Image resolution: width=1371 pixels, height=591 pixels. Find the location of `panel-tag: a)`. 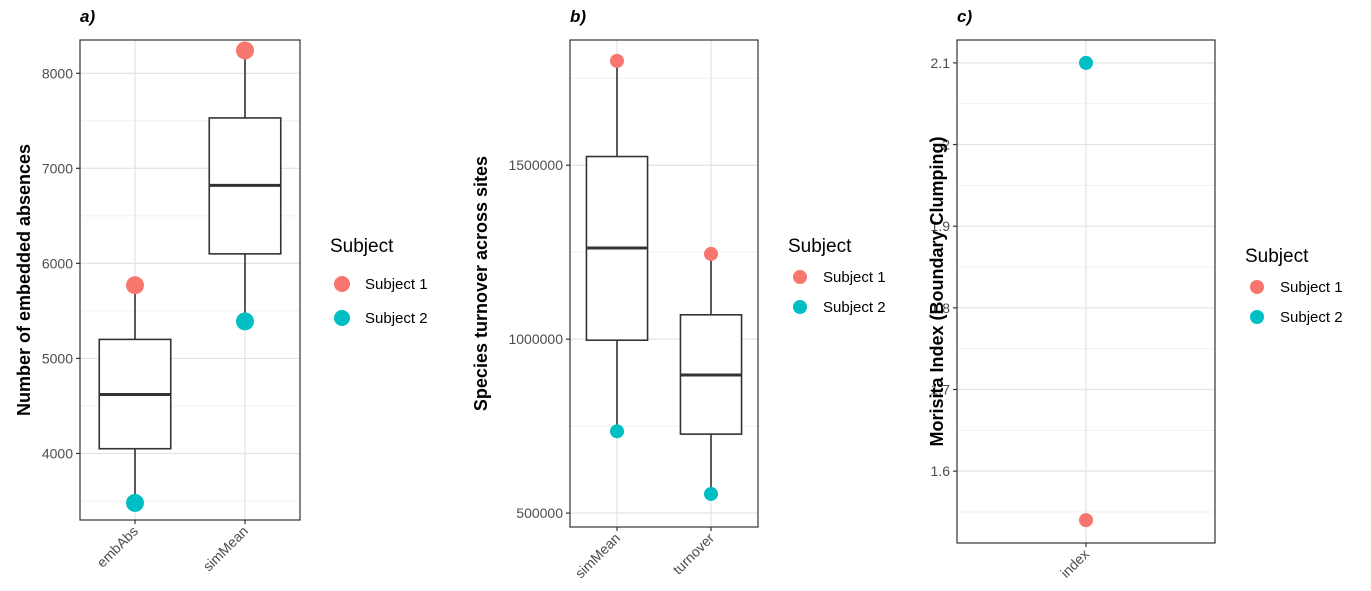

panel-tag: a) is located at coordinates (87, 16).